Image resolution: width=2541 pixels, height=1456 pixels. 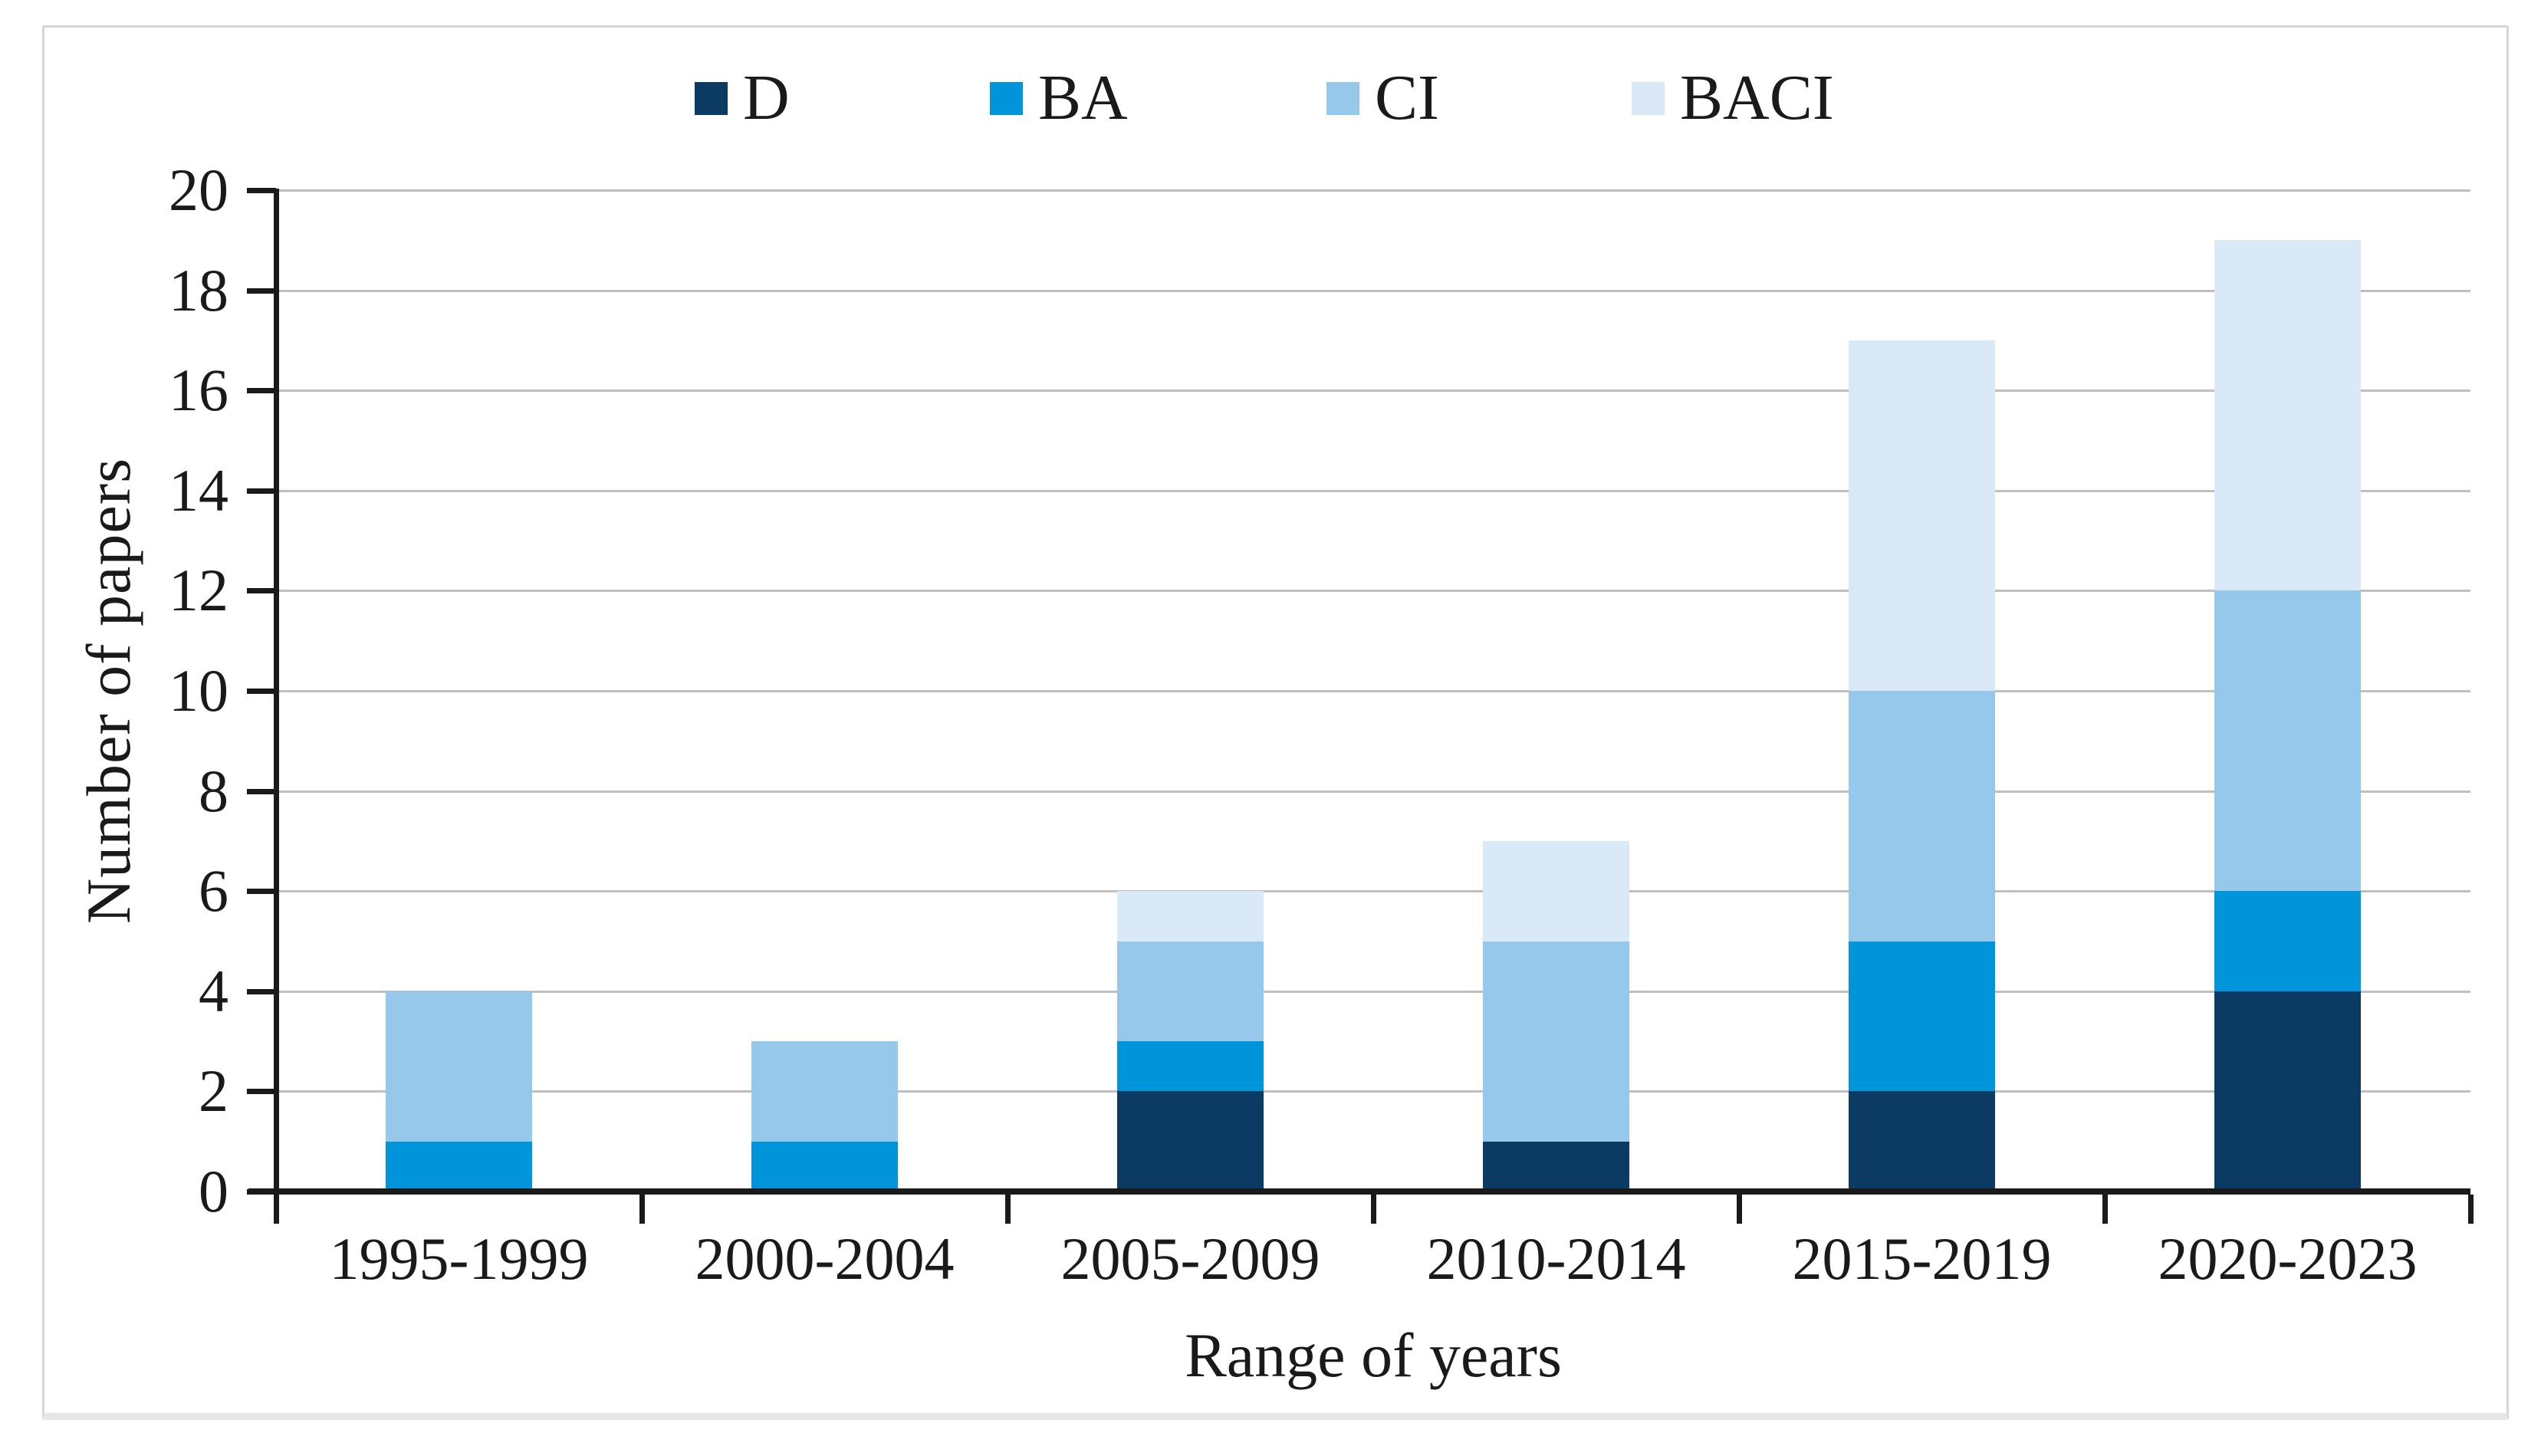 I want to click on bar-2000-2004, so click(x=825, y=690).